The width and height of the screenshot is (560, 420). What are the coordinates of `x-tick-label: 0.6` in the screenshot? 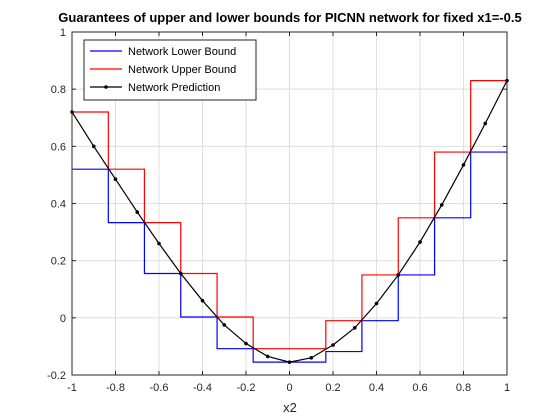 It's located at (419, 388).